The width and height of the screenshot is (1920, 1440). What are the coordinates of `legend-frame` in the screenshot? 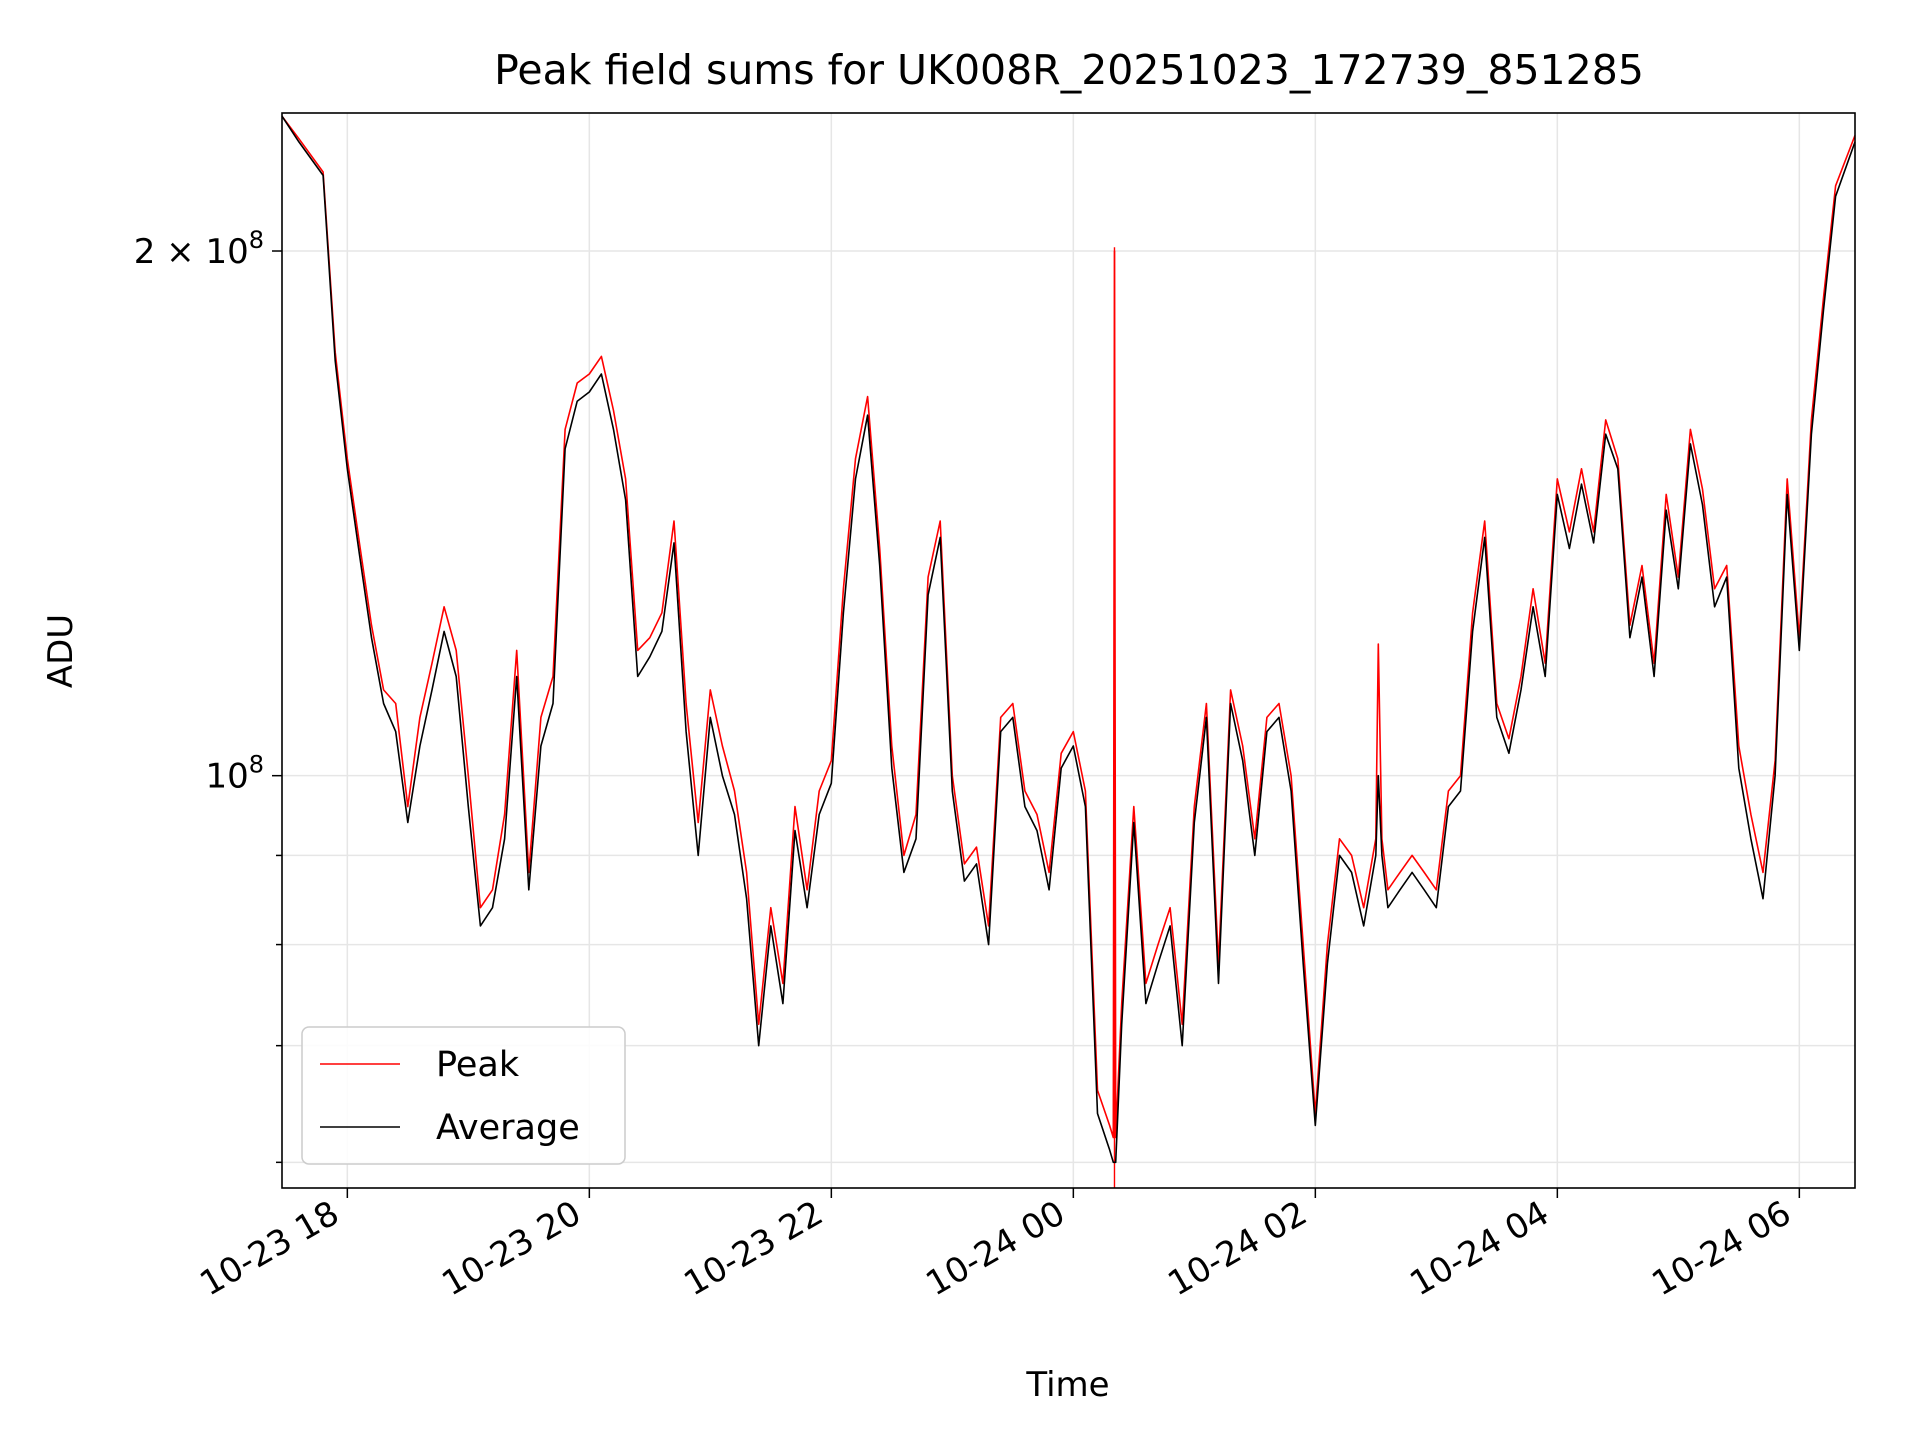 It's located at (463, 1095).